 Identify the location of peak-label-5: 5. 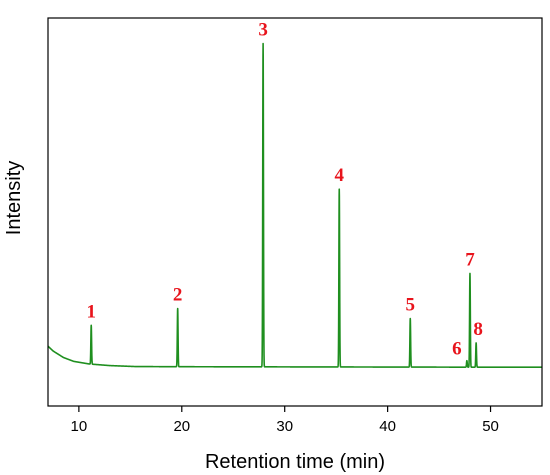
(411, 305).